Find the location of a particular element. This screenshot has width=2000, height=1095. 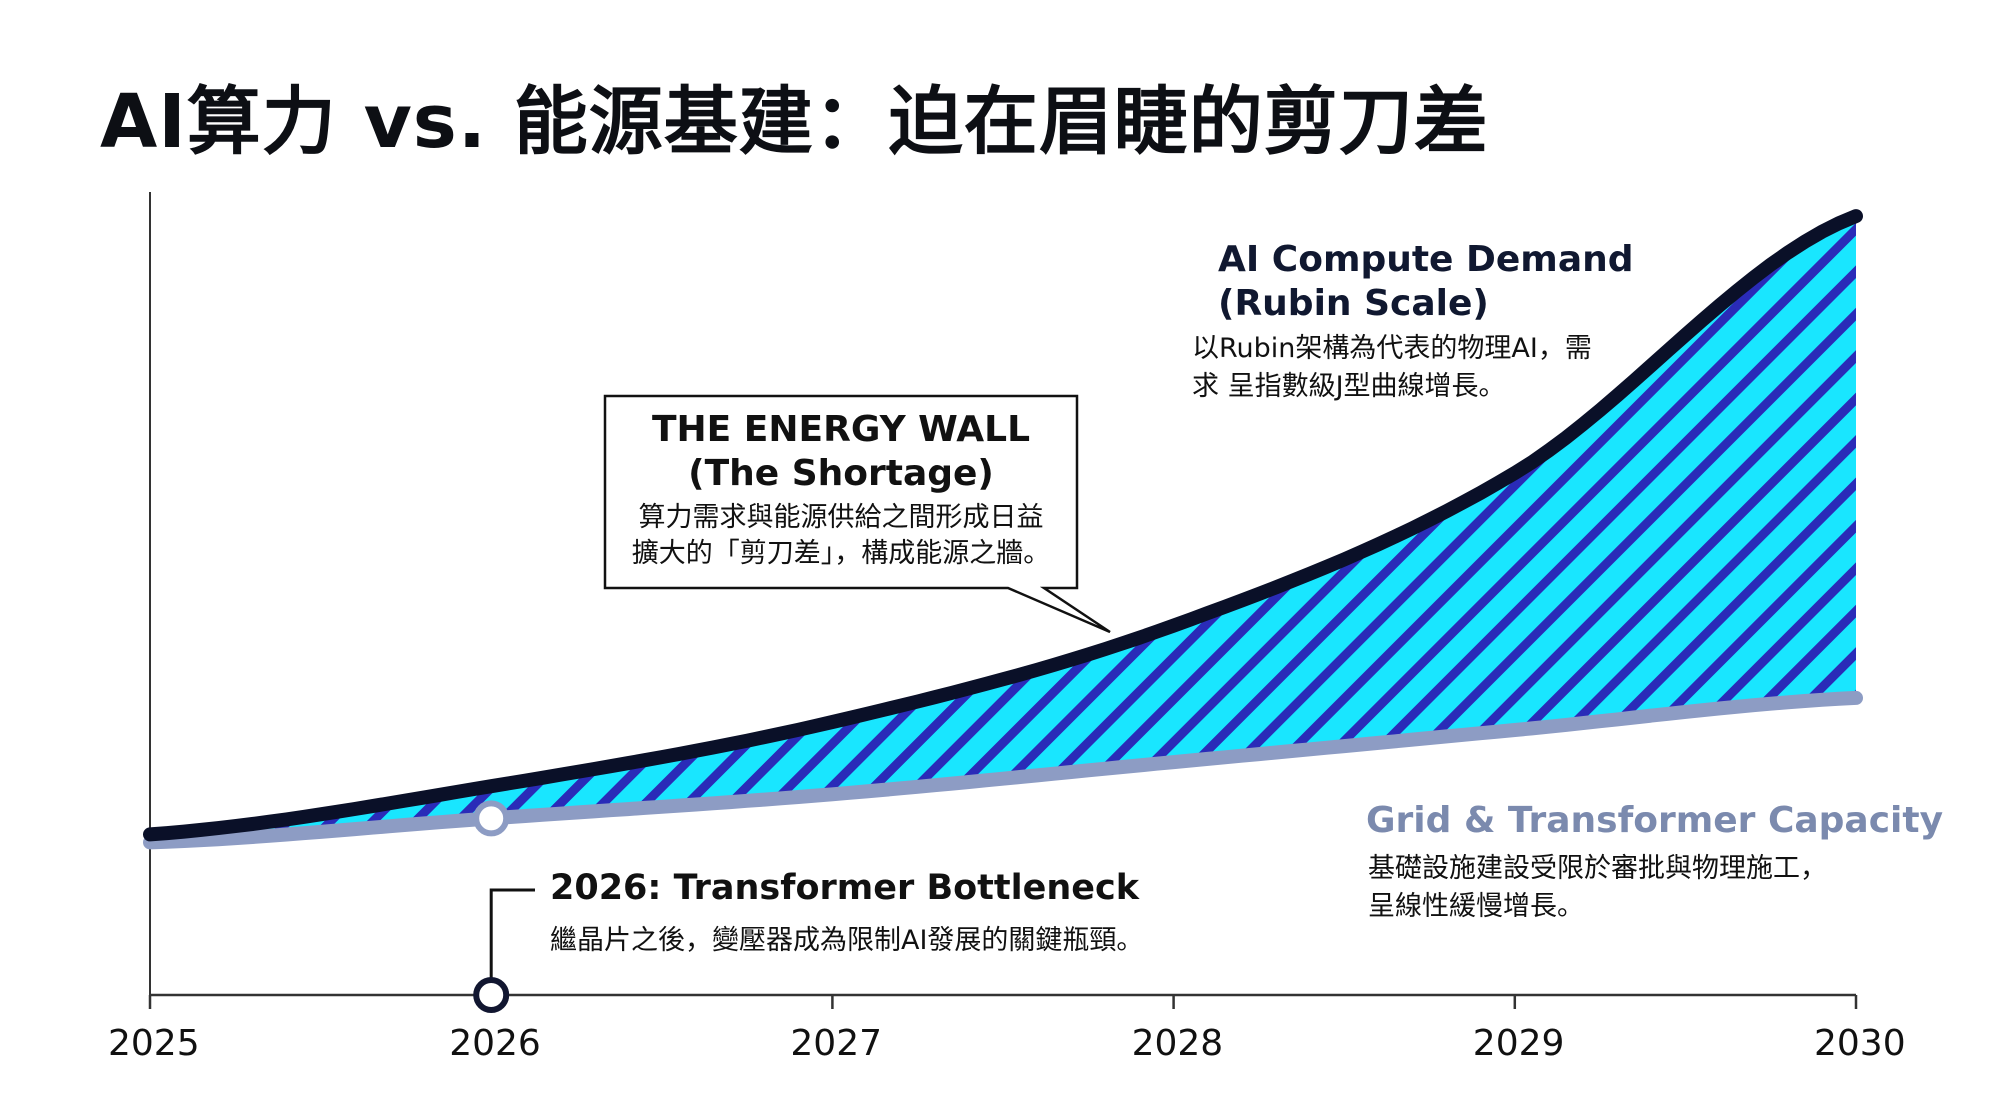

demand-annotation-desc: 以Rubin架構為代表的物理AI，需 求 呈指數級J型曲線增長。 is located at coordinates (1392, 367).